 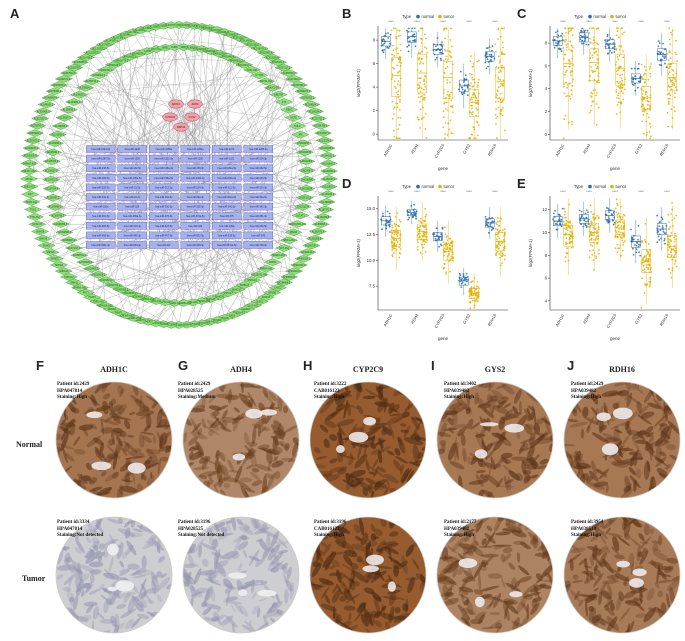 What do you see at coordinates (227, 197) in the screenshot?
I see `mirna-label: hsa-miR-301a-3p` at bounding box center [227, 197].